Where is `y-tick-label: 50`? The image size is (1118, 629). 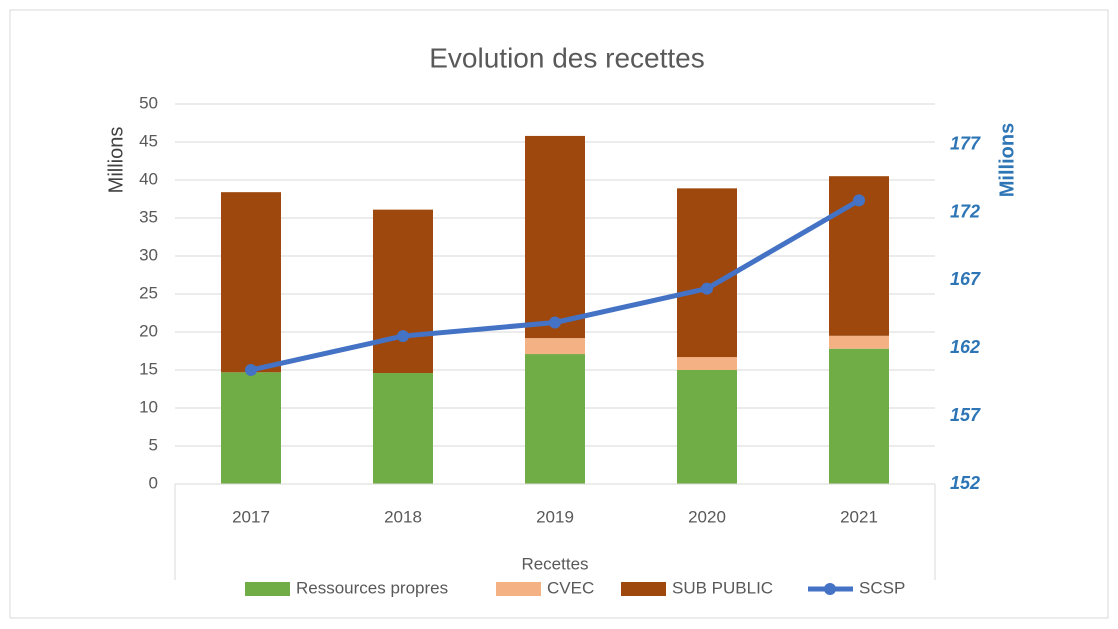
y-tick-label: 50 is located at coordinates (148, 102).